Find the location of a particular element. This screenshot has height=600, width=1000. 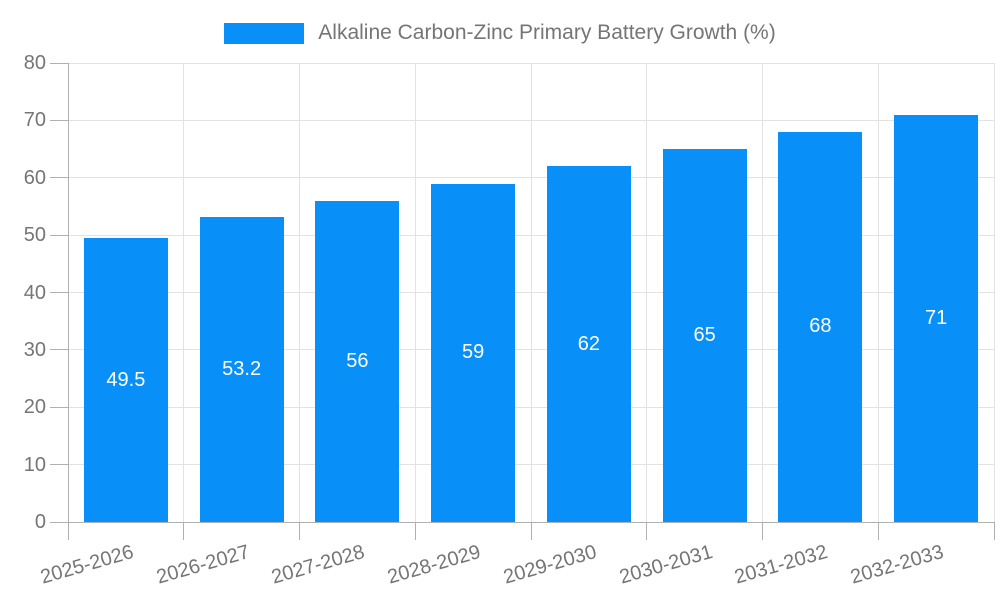

y-axis-tick-label: 50 is located at coordinates (34, 235).